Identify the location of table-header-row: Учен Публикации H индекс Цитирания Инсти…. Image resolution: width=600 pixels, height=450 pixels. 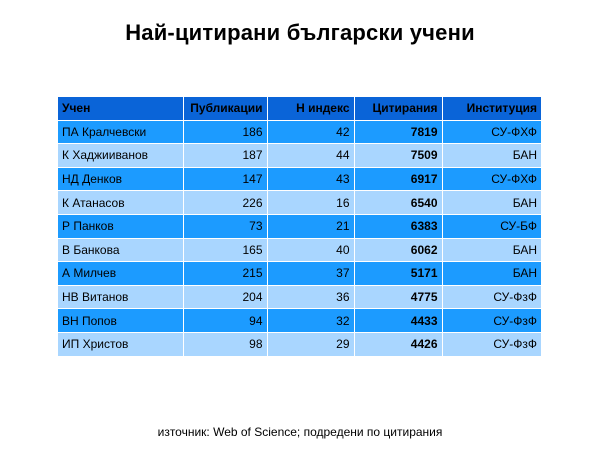
(299, 109).